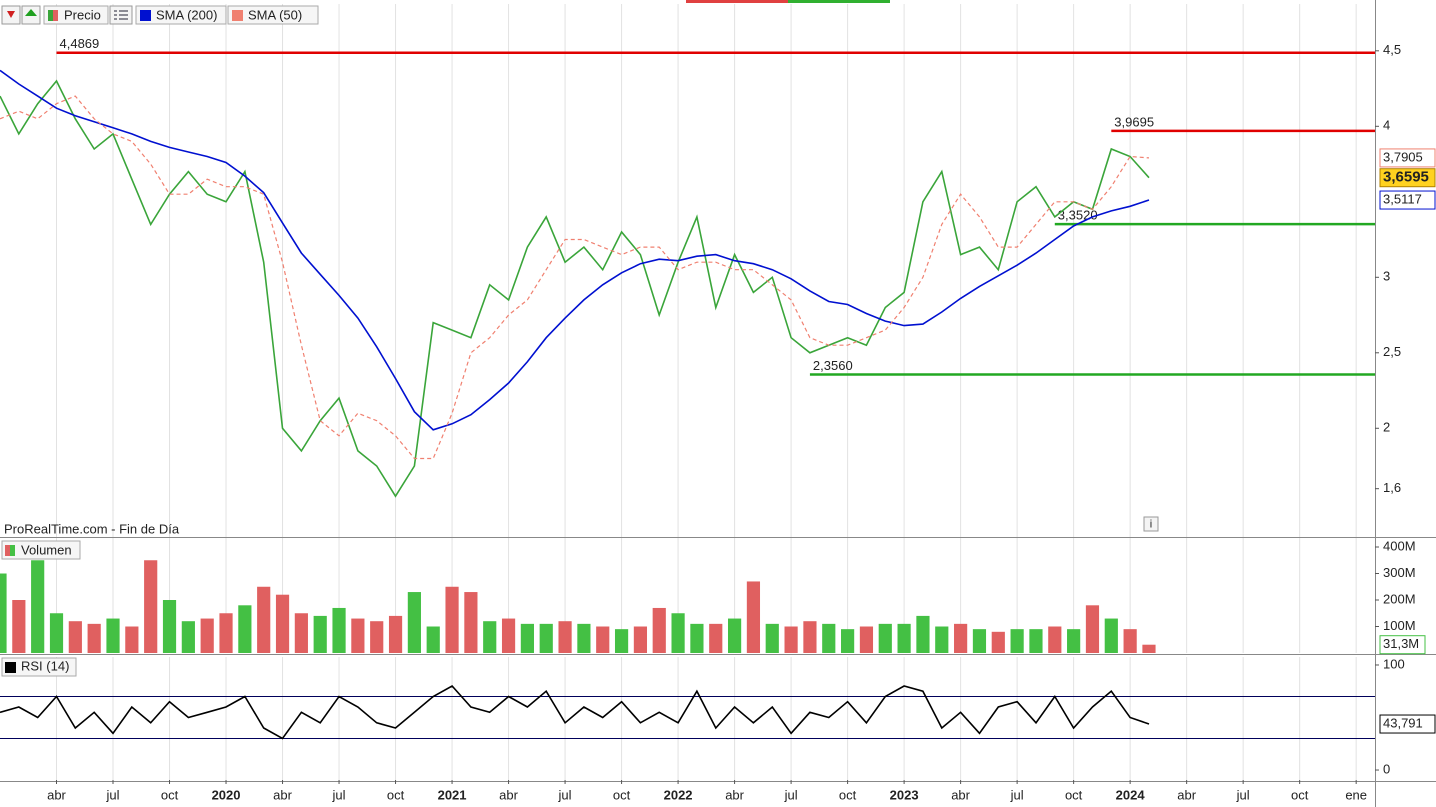 Image resolution: width=1436 pixels, height=807 pixels. I want to click on info-button, so click(1151, 524).